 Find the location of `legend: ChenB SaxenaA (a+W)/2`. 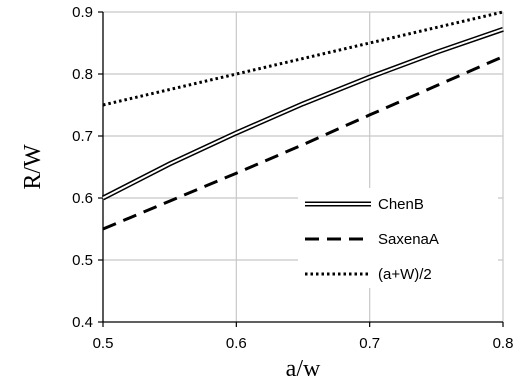

legend: ChenB SaxenaA (a+W)/2 is located at coordinates (398, 238).